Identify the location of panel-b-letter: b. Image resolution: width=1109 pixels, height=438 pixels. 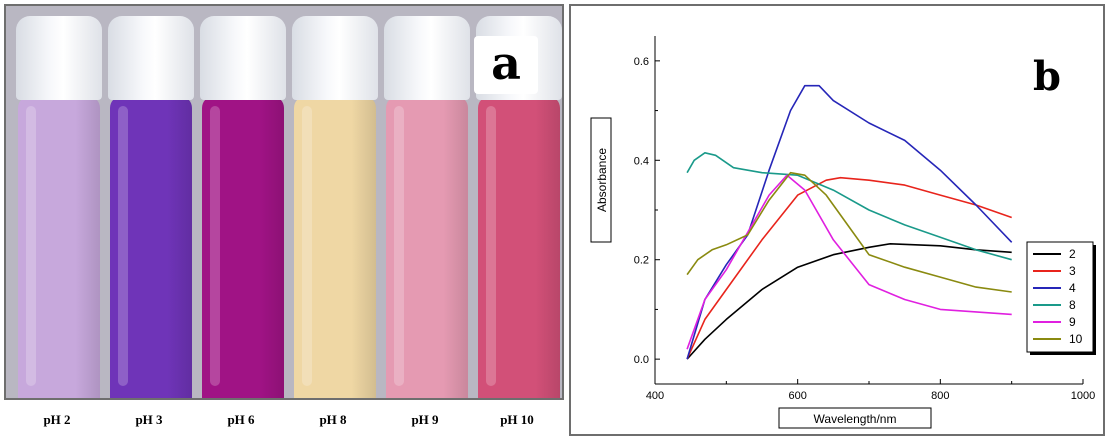
(1047, 76).